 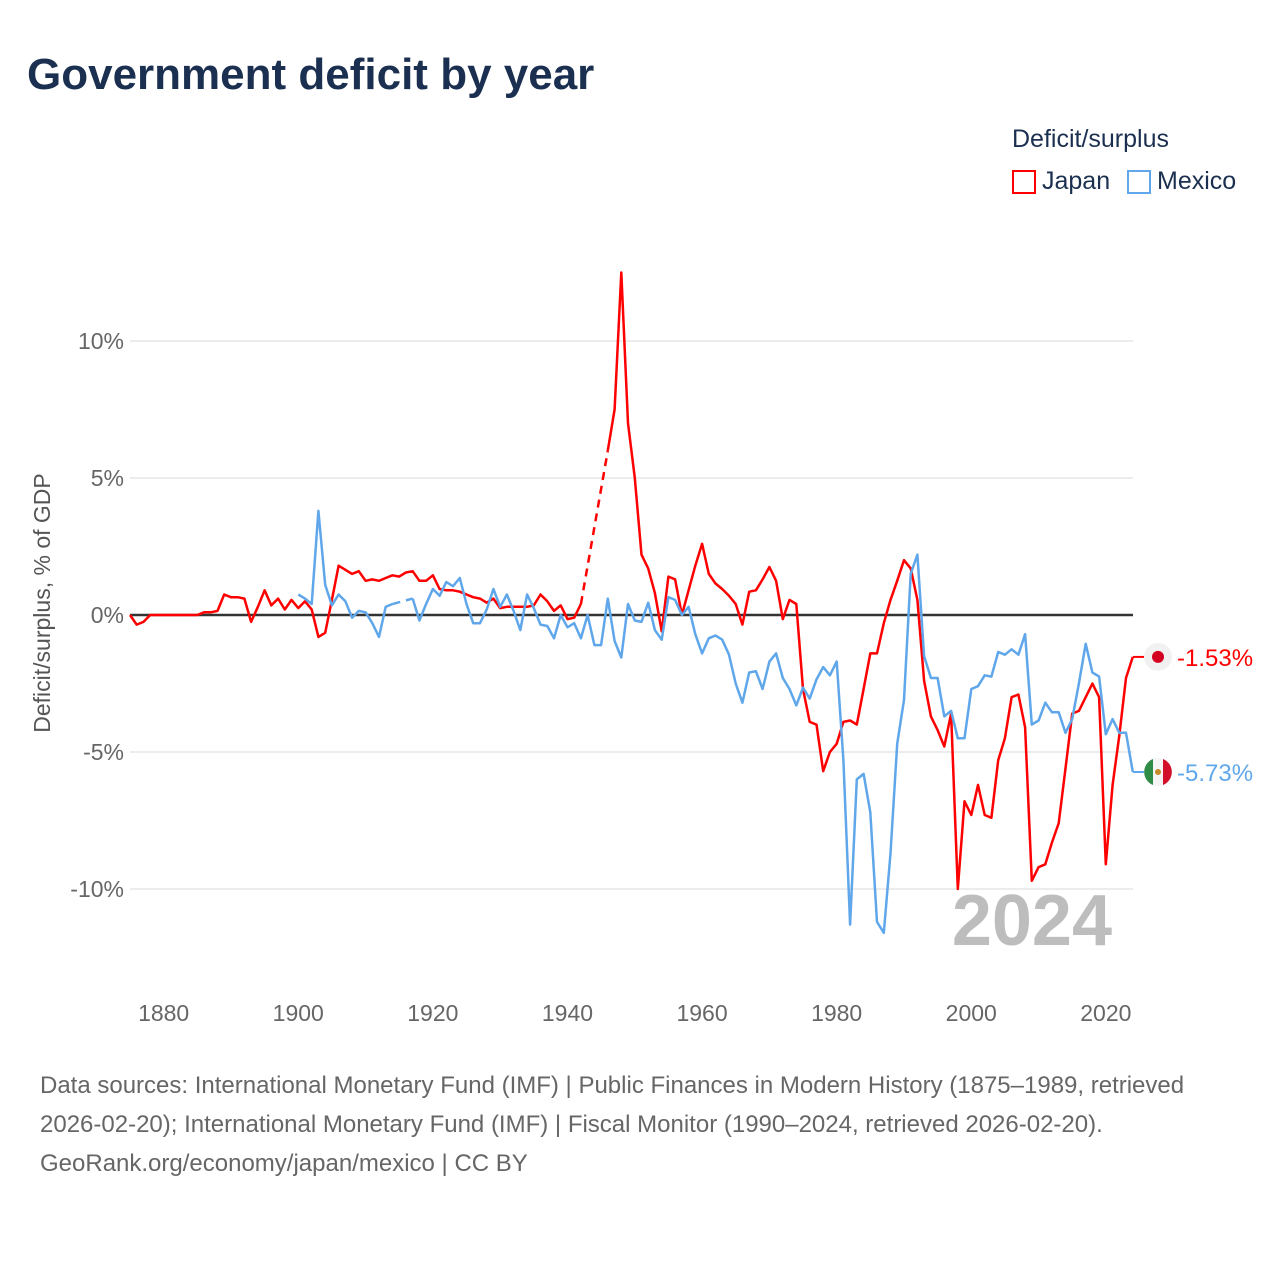 What do you see at coordinates (42, 602) in the screenshot?
I see `y-axis-label: Deficit/surplus, % of GDP` at bounding box center [42, 602].